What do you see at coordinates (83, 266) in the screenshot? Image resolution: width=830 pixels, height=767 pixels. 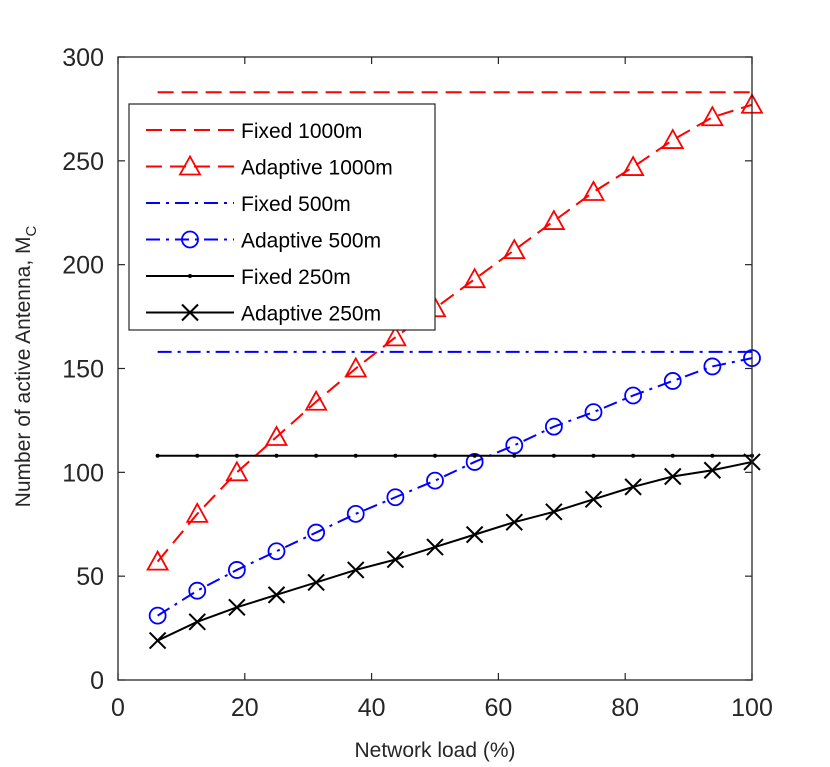 I see `y-tick-label: 200` at bounding box center [83, 266].